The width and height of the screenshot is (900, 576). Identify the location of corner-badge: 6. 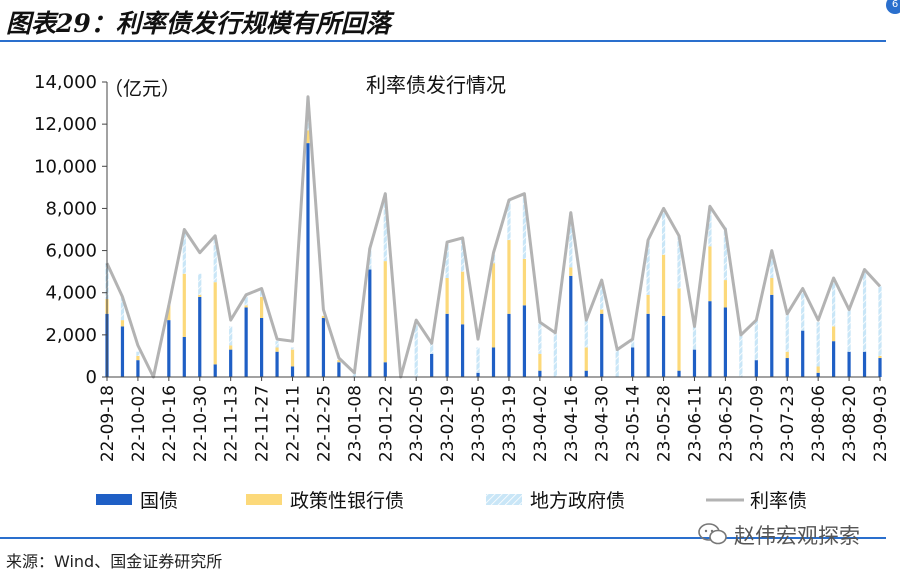
(893, 7).